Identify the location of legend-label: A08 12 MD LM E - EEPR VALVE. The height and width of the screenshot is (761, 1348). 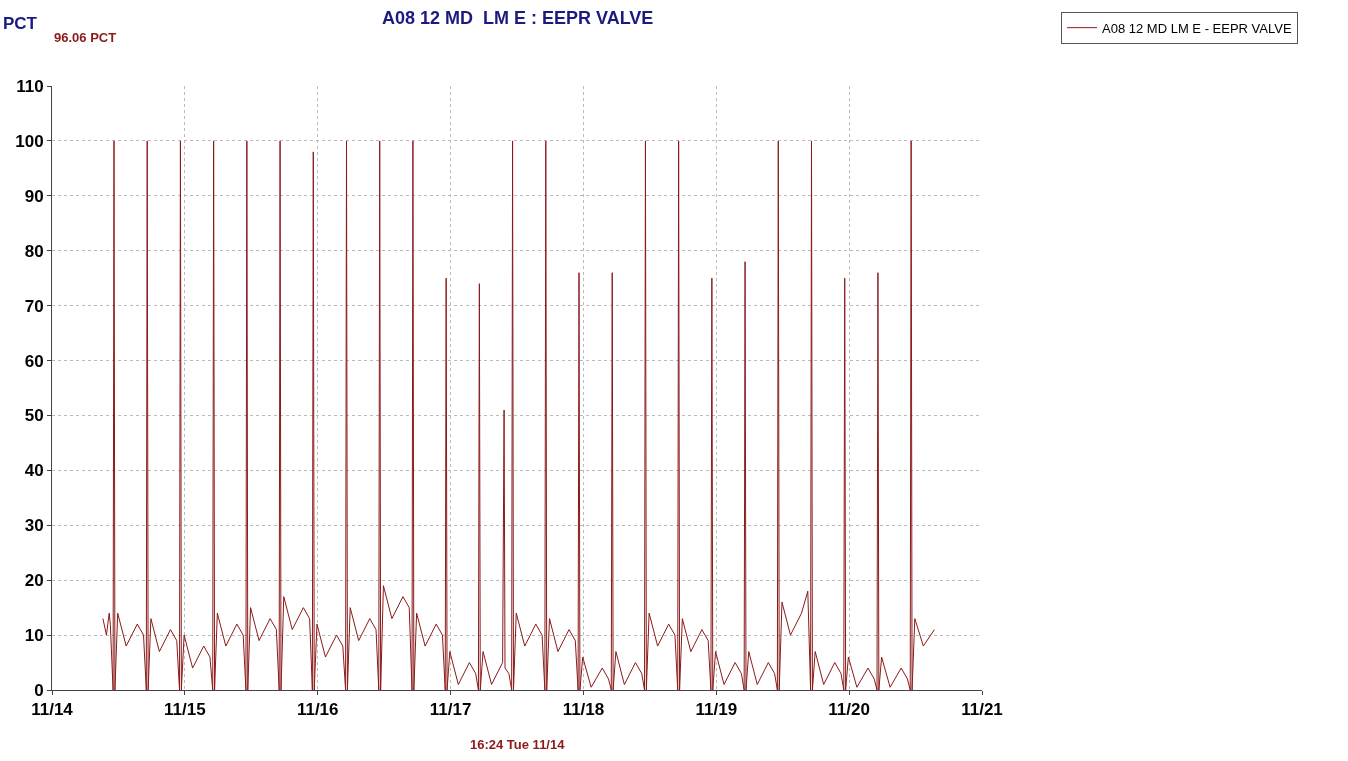
(1197, 28).